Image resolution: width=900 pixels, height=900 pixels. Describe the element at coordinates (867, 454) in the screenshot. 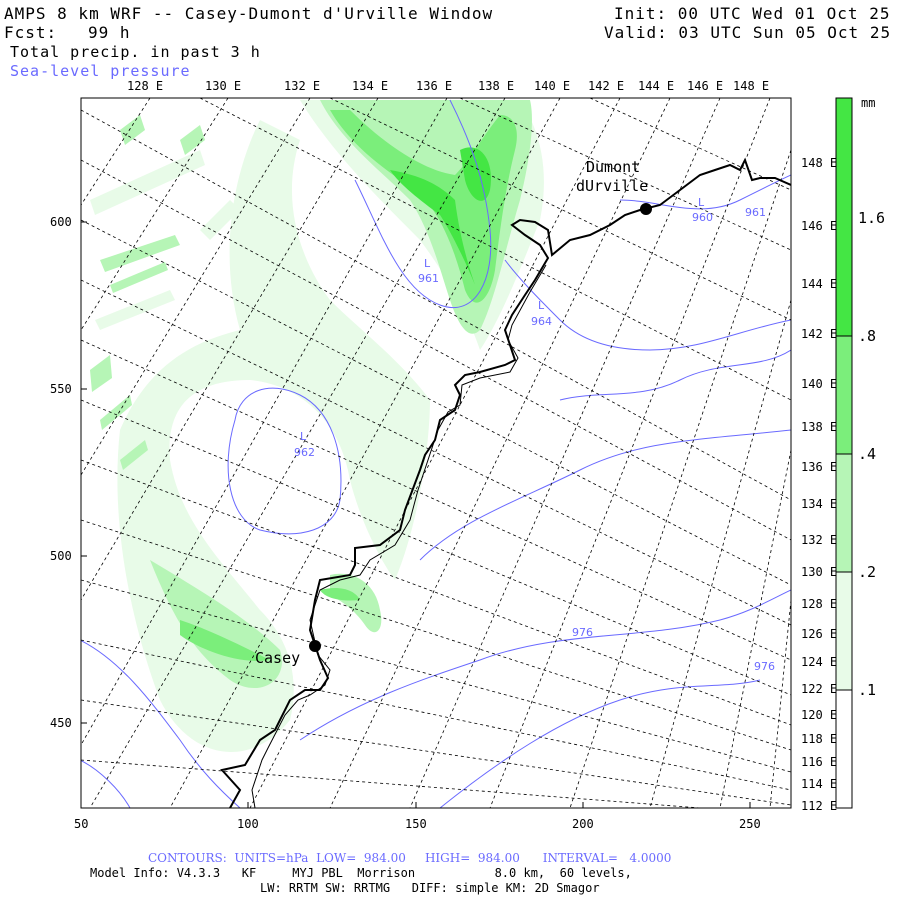

I see `colorbar-level: .4` at that location.